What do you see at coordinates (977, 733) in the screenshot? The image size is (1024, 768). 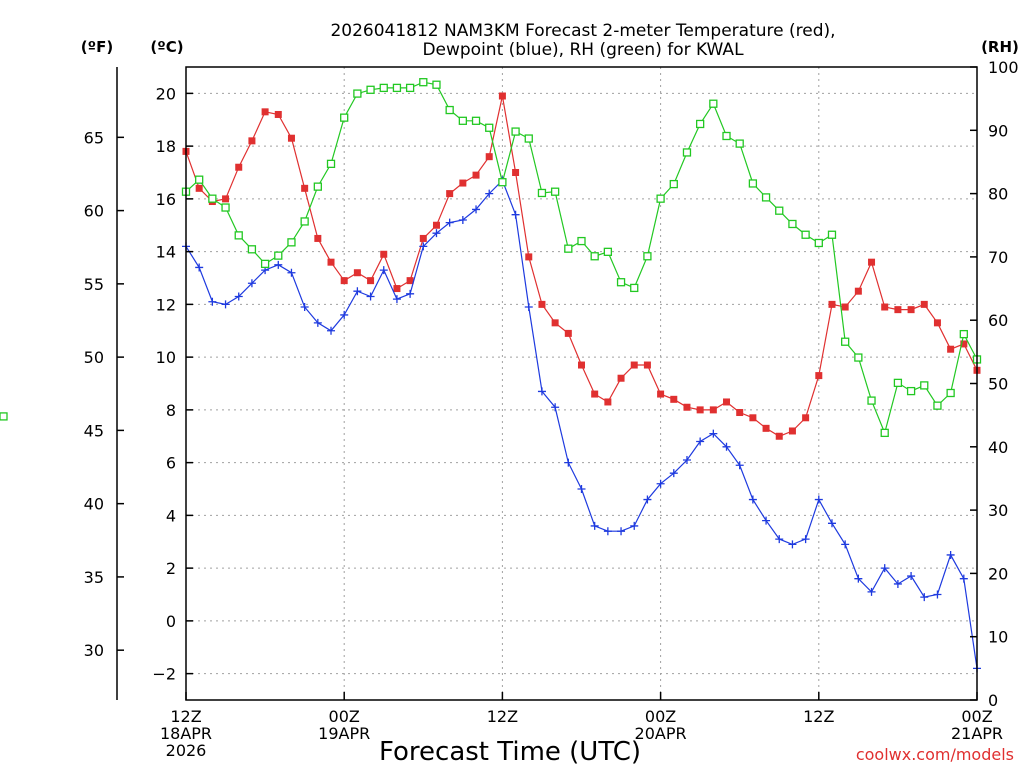 I see `time-tick-label: 21APR` at bounding box center [977, 733].